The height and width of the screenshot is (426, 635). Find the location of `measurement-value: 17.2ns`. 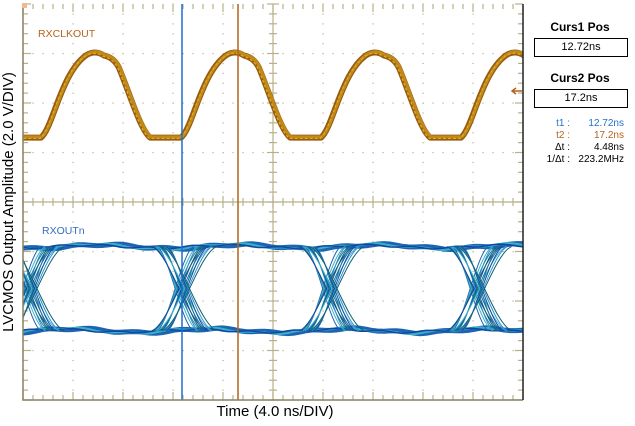

measurement-value: 17.2ns is located at coordinates (608, 135).